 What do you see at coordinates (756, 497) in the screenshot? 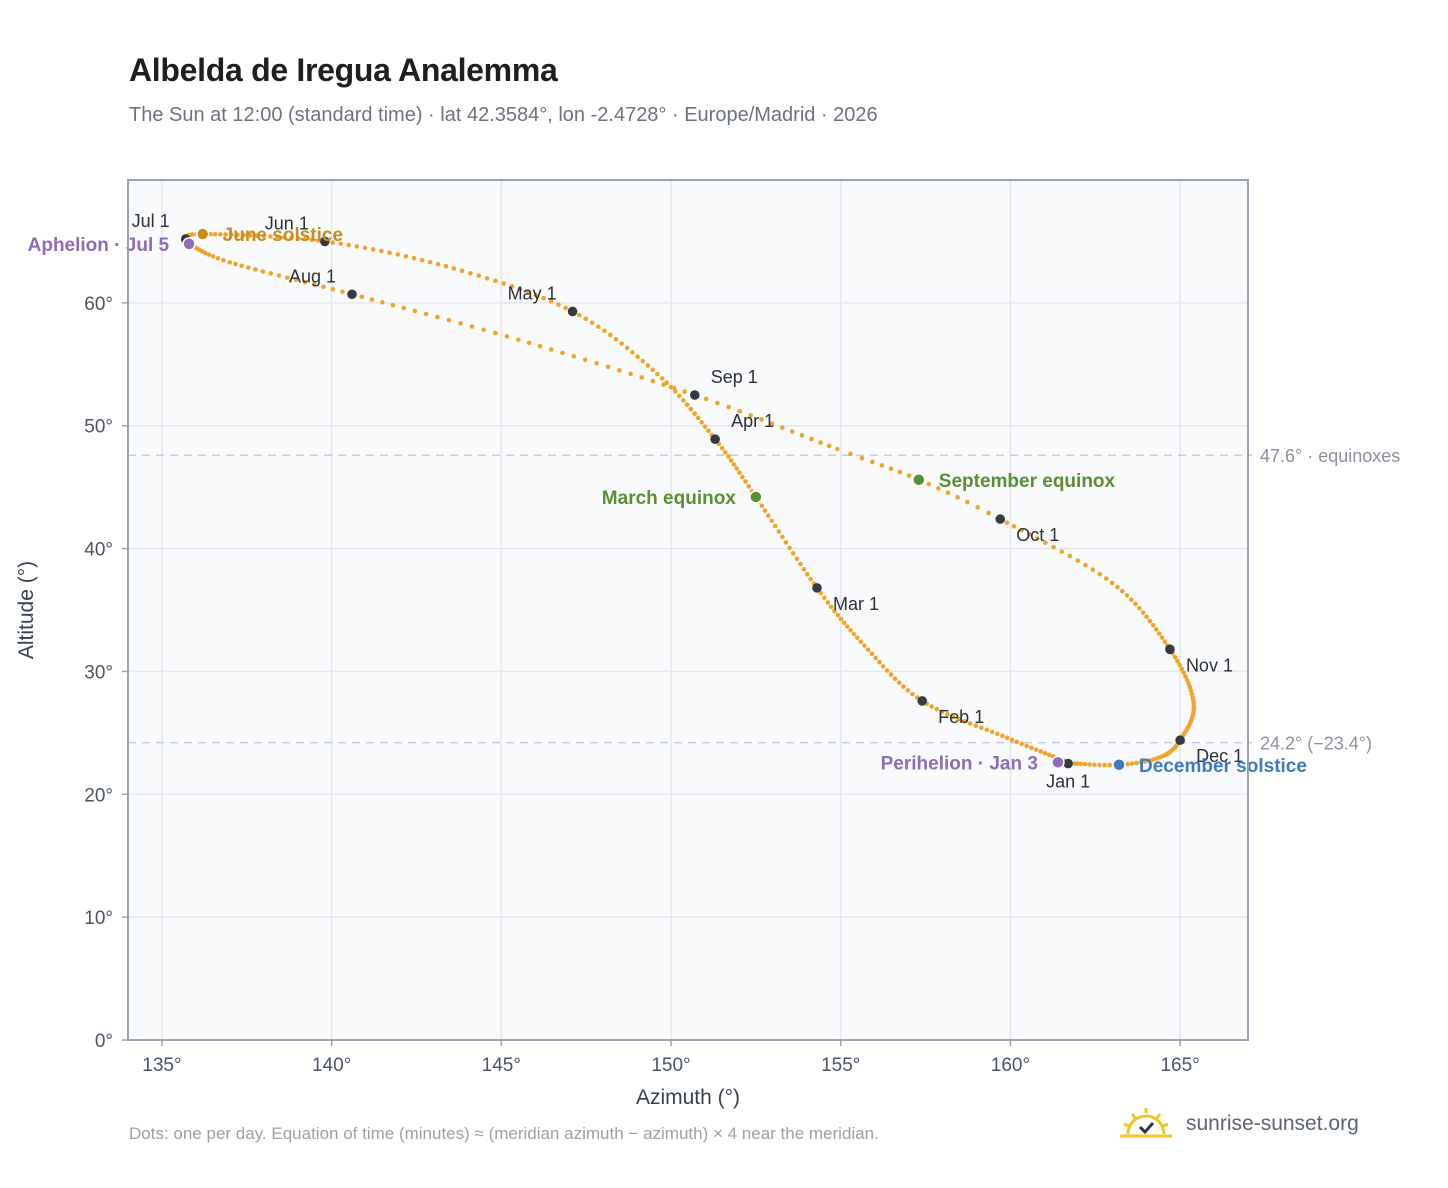
I see `event-marker` at bounding box center [756, 497].